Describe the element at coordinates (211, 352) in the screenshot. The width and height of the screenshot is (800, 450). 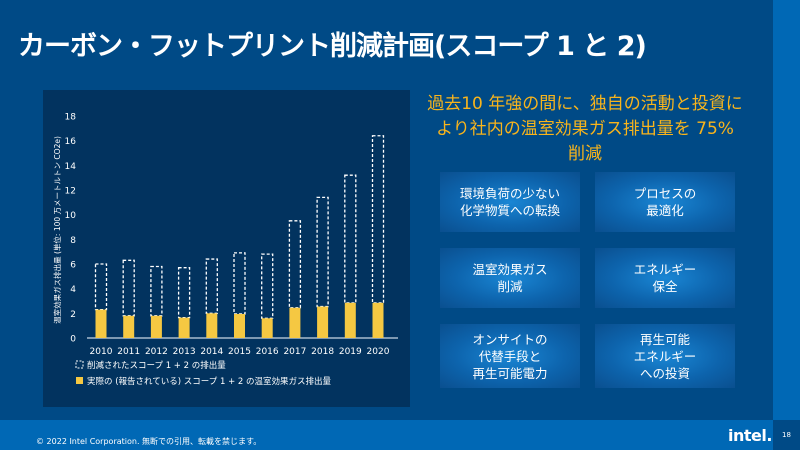
I see `x-tick-label: 2014` at that location.